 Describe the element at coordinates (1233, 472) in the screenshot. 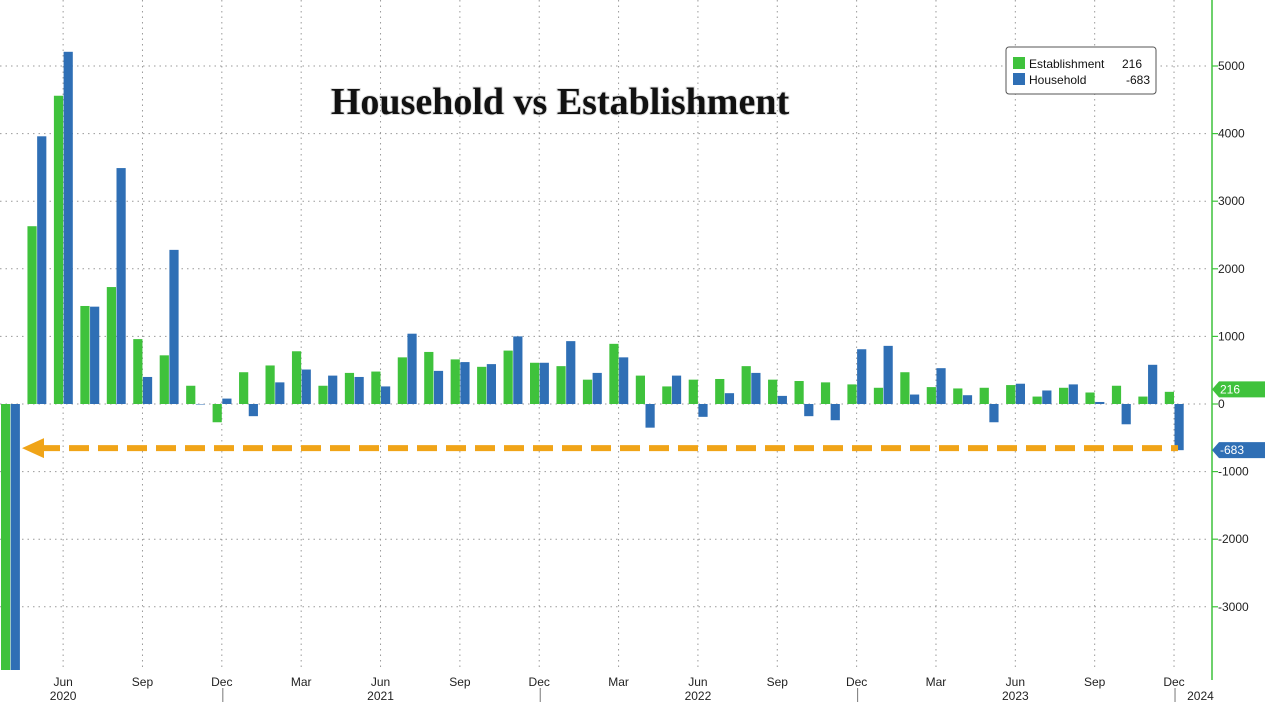

I see `y-tick-label-6: -1000` at that location.